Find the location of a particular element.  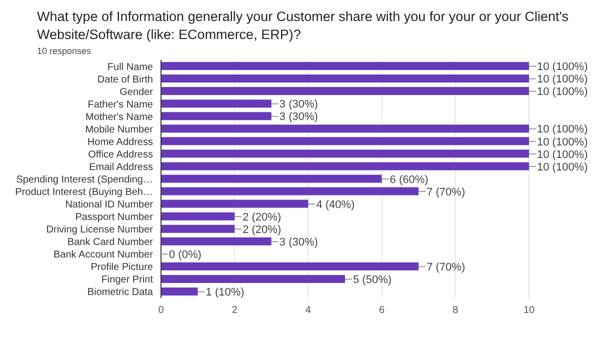

y-tick-label: Date of Birth is located at coordinates (125, 80).